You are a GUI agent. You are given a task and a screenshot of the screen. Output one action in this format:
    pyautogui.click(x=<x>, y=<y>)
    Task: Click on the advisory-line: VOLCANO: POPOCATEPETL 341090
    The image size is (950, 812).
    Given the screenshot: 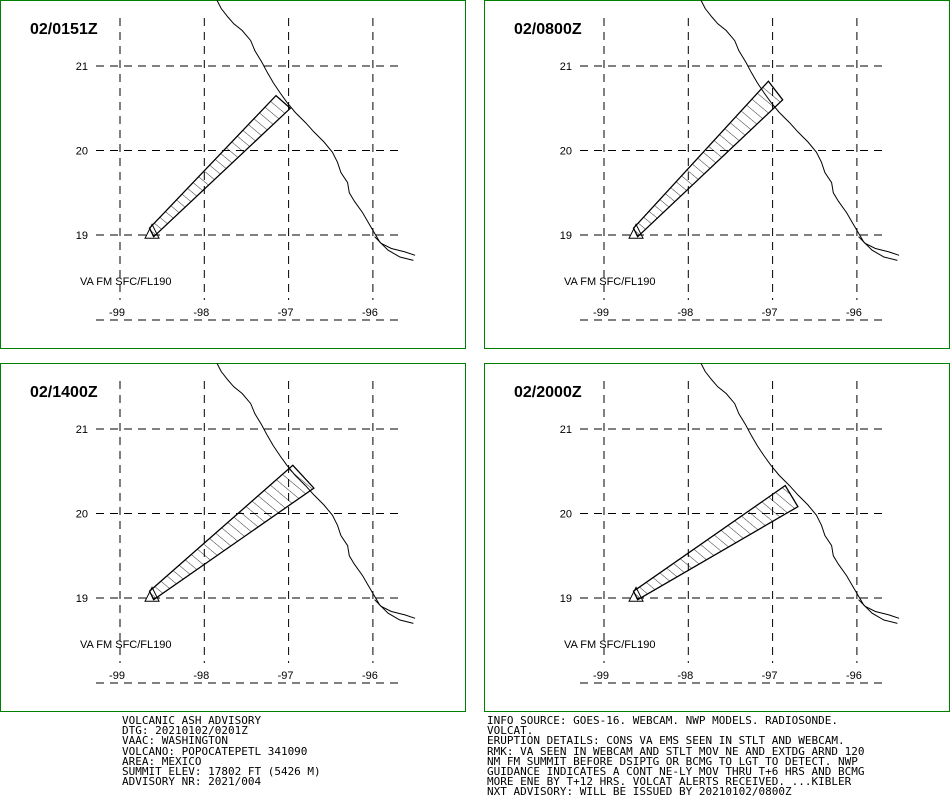 What is the action you would take?
    pyautogui.click(x=215, y=751)
    